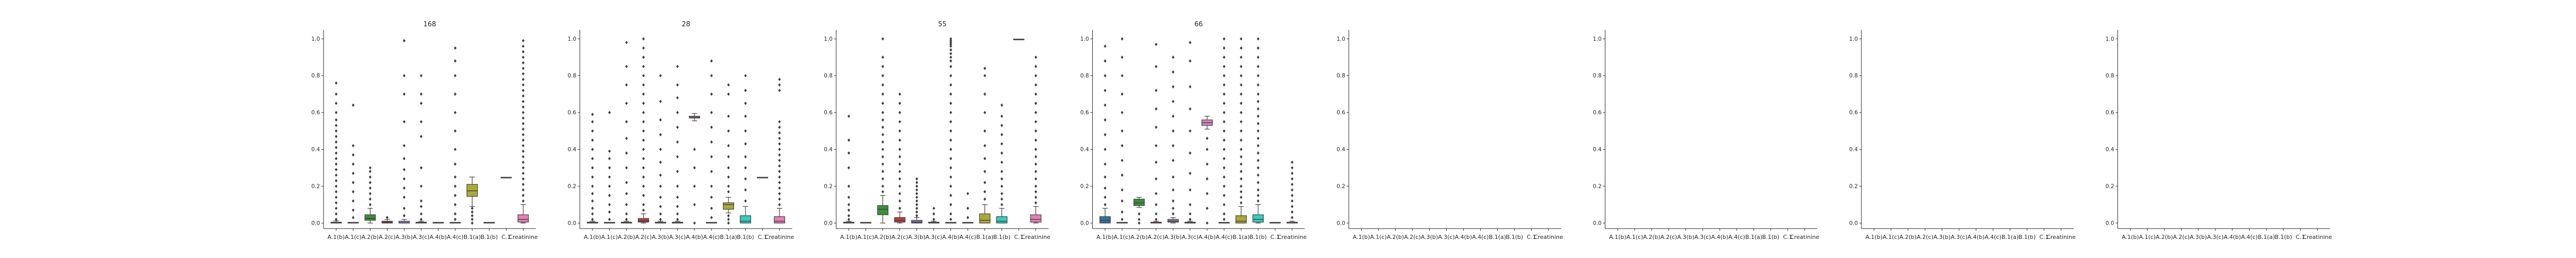 Image resolution: width=2576 pixels, height=258 pixels. I want to click on y-tick-label: 1.0, so click(828, 39).